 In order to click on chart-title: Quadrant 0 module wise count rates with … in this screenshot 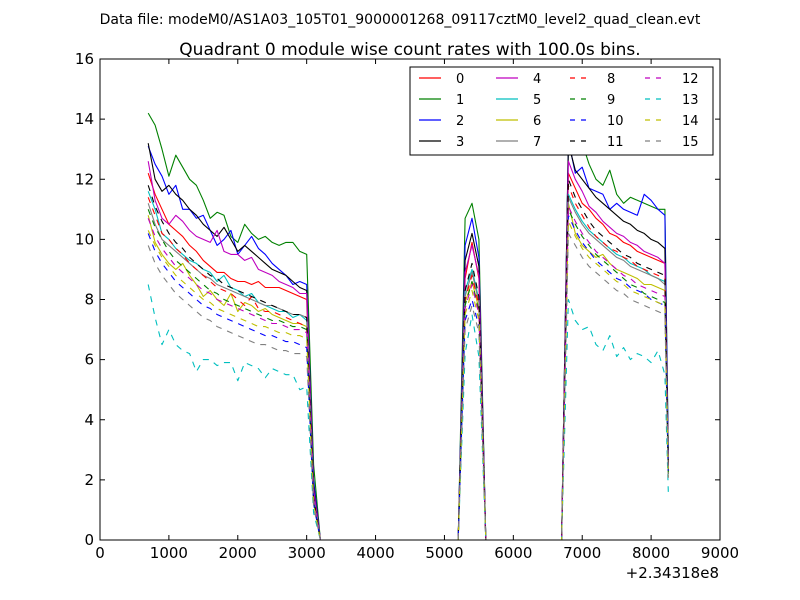, I will do `click(409, 50)`.